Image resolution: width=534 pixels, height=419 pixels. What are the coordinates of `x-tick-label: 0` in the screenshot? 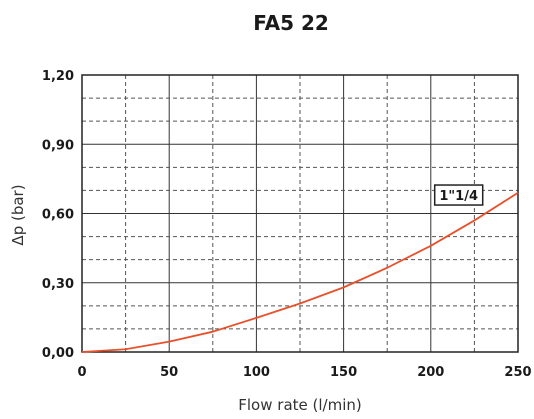 It's located at (81, 372).